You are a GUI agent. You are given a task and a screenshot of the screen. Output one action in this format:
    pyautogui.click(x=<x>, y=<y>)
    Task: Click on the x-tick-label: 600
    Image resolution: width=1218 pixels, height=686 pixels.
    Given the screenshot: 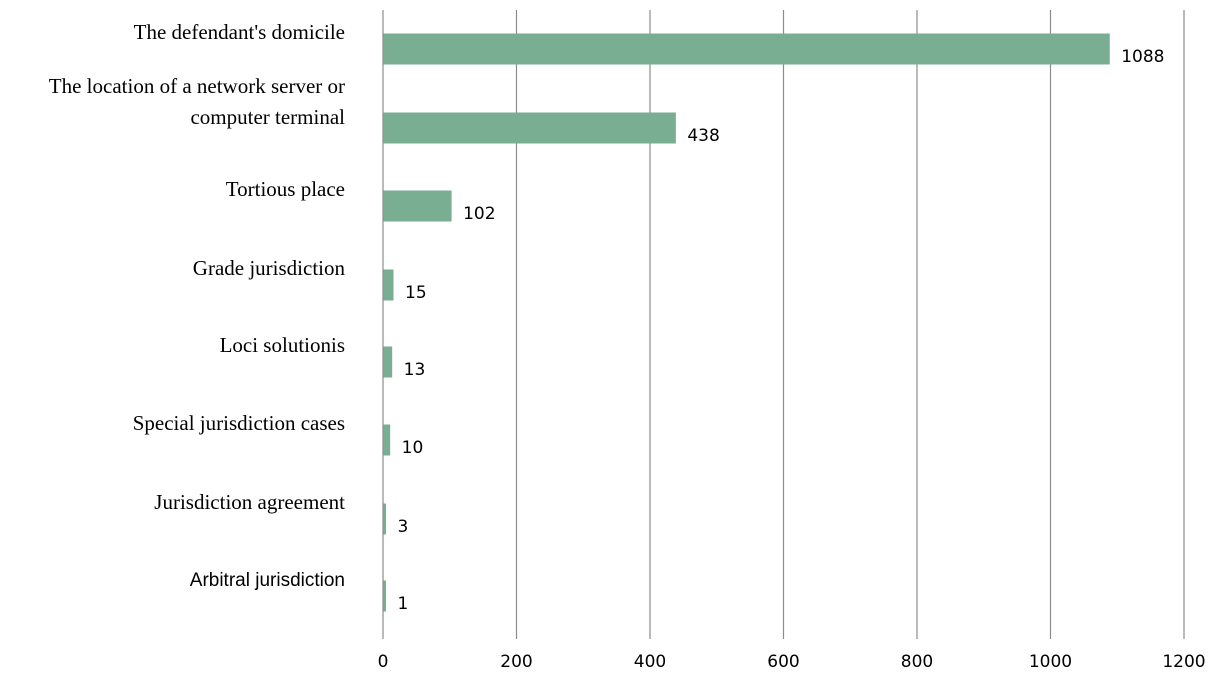 What is the action you would take?
    pyautogui.click(x=783, y=662)
    